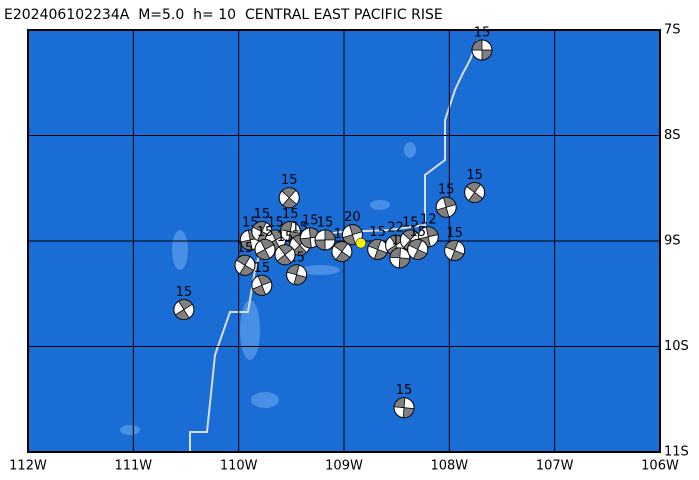 This screenshot has width=699, height=480. What do you see at coordinates (428, 219) in the screenshot?
I see `depth-label: 12` at bounding box center [428, 219].